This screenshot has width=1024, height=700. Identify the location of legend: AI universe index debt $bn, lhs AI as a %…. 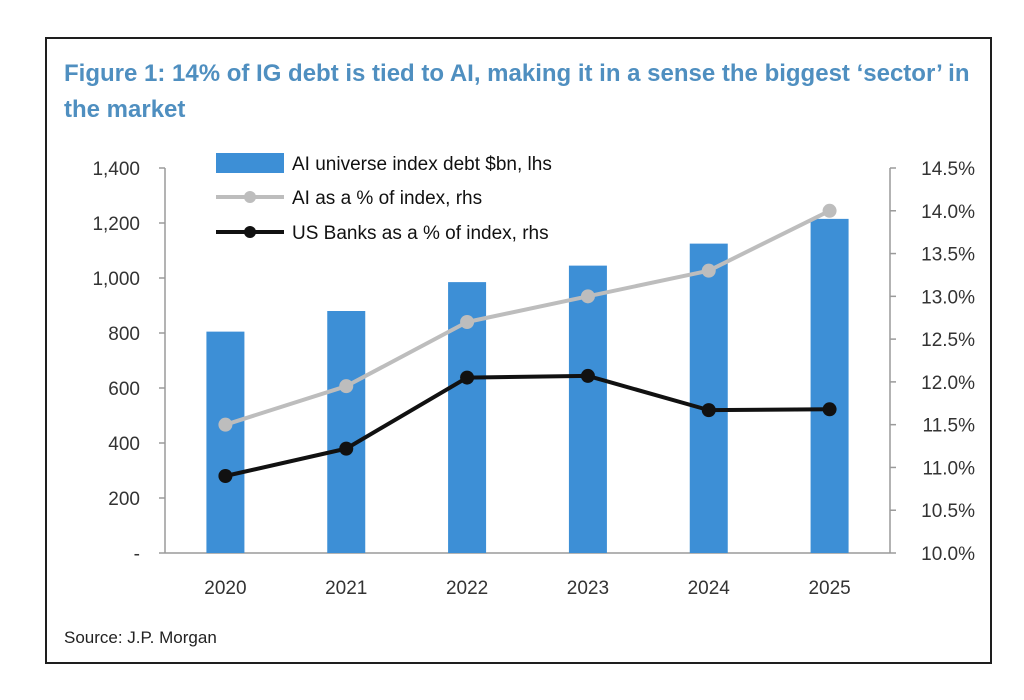
(384, 198).